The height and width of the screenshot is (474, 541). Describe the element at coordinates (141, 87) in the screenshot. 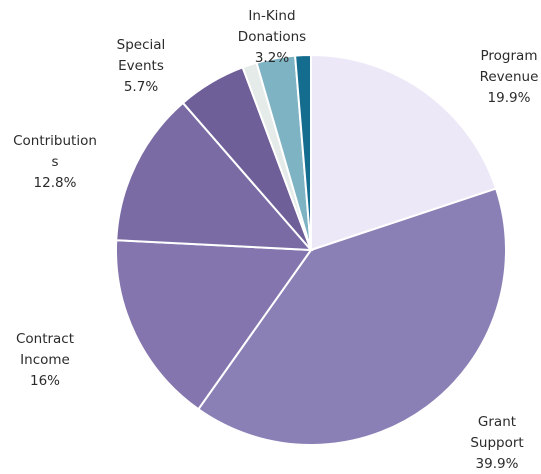

I see `slice-value-label: 5.7%` at that location.